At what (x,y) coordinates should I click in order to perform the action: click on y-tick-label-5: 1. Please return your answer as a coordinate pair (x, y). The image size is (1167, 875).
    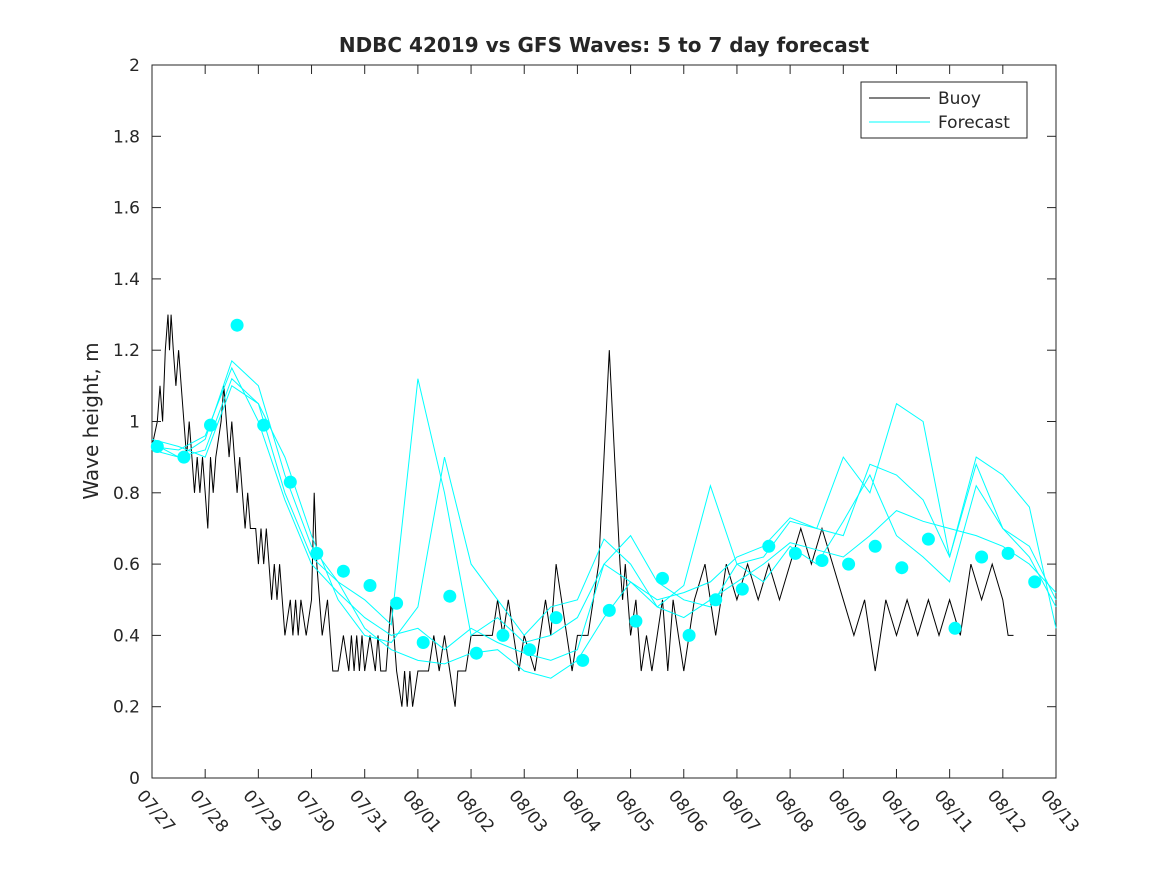
    Looking at the image, I should click on (134, 423).